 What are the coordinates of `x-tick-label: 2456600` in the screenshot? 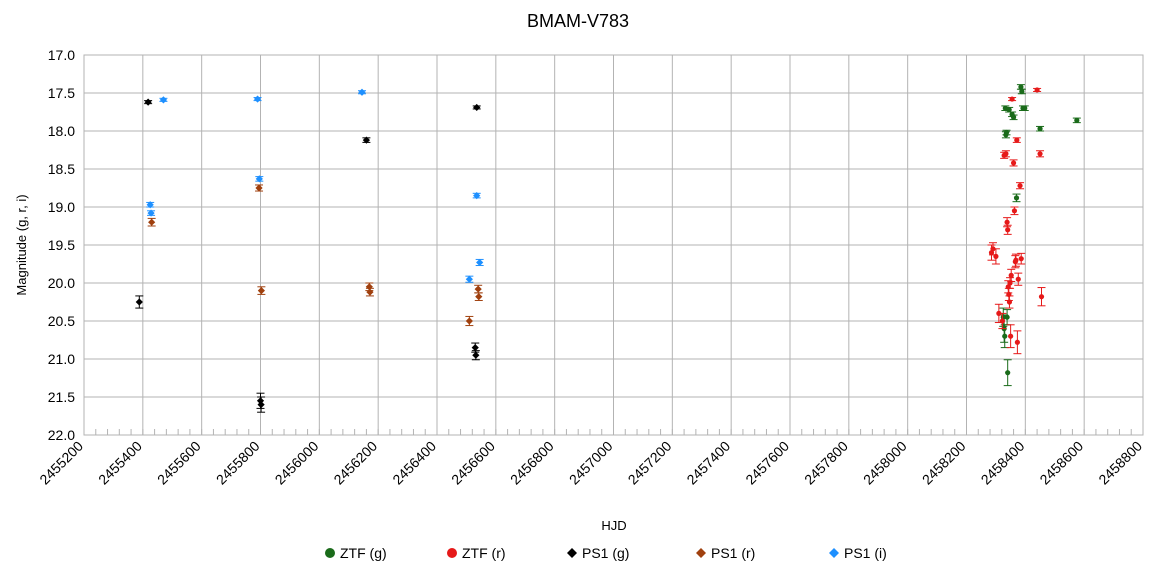 It's located at (473, 463).